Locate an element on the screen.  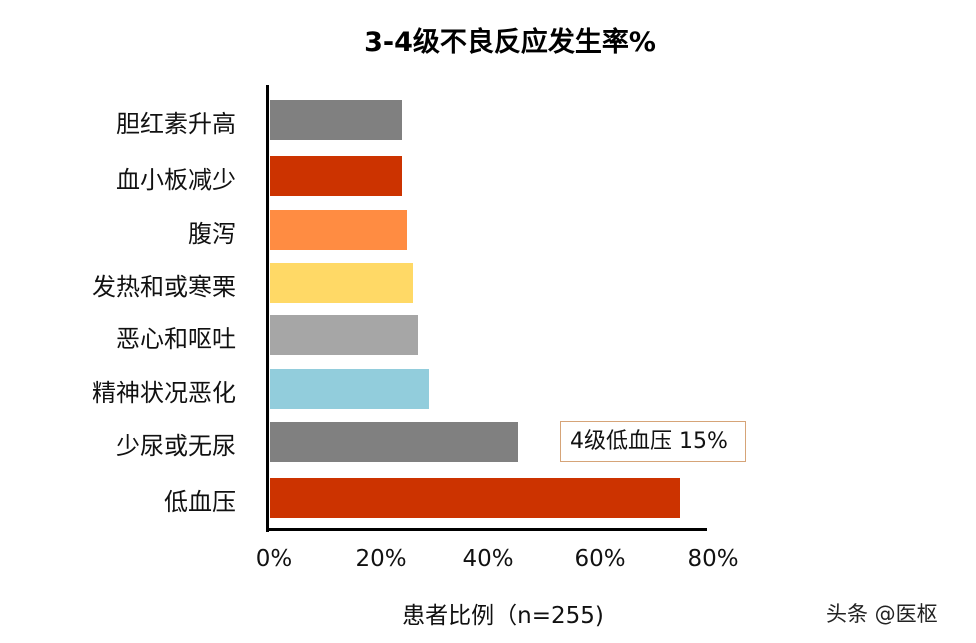
x-tick-60: 60% is located at coordinates (600, 559).